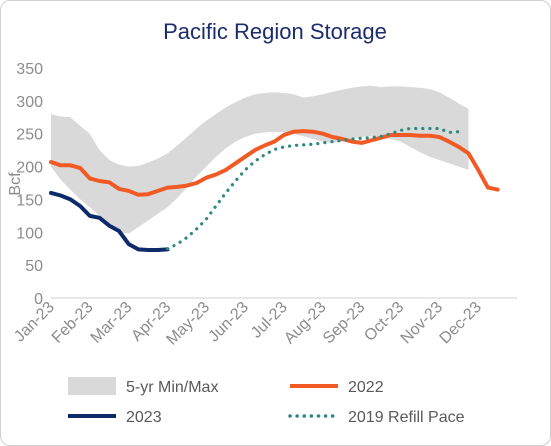 The image size is (551, 446). What do you see at coordinates (461, 323) in the screenshot?
I see `x-tick-label: Dec-23` at bounding box center [461, 323].